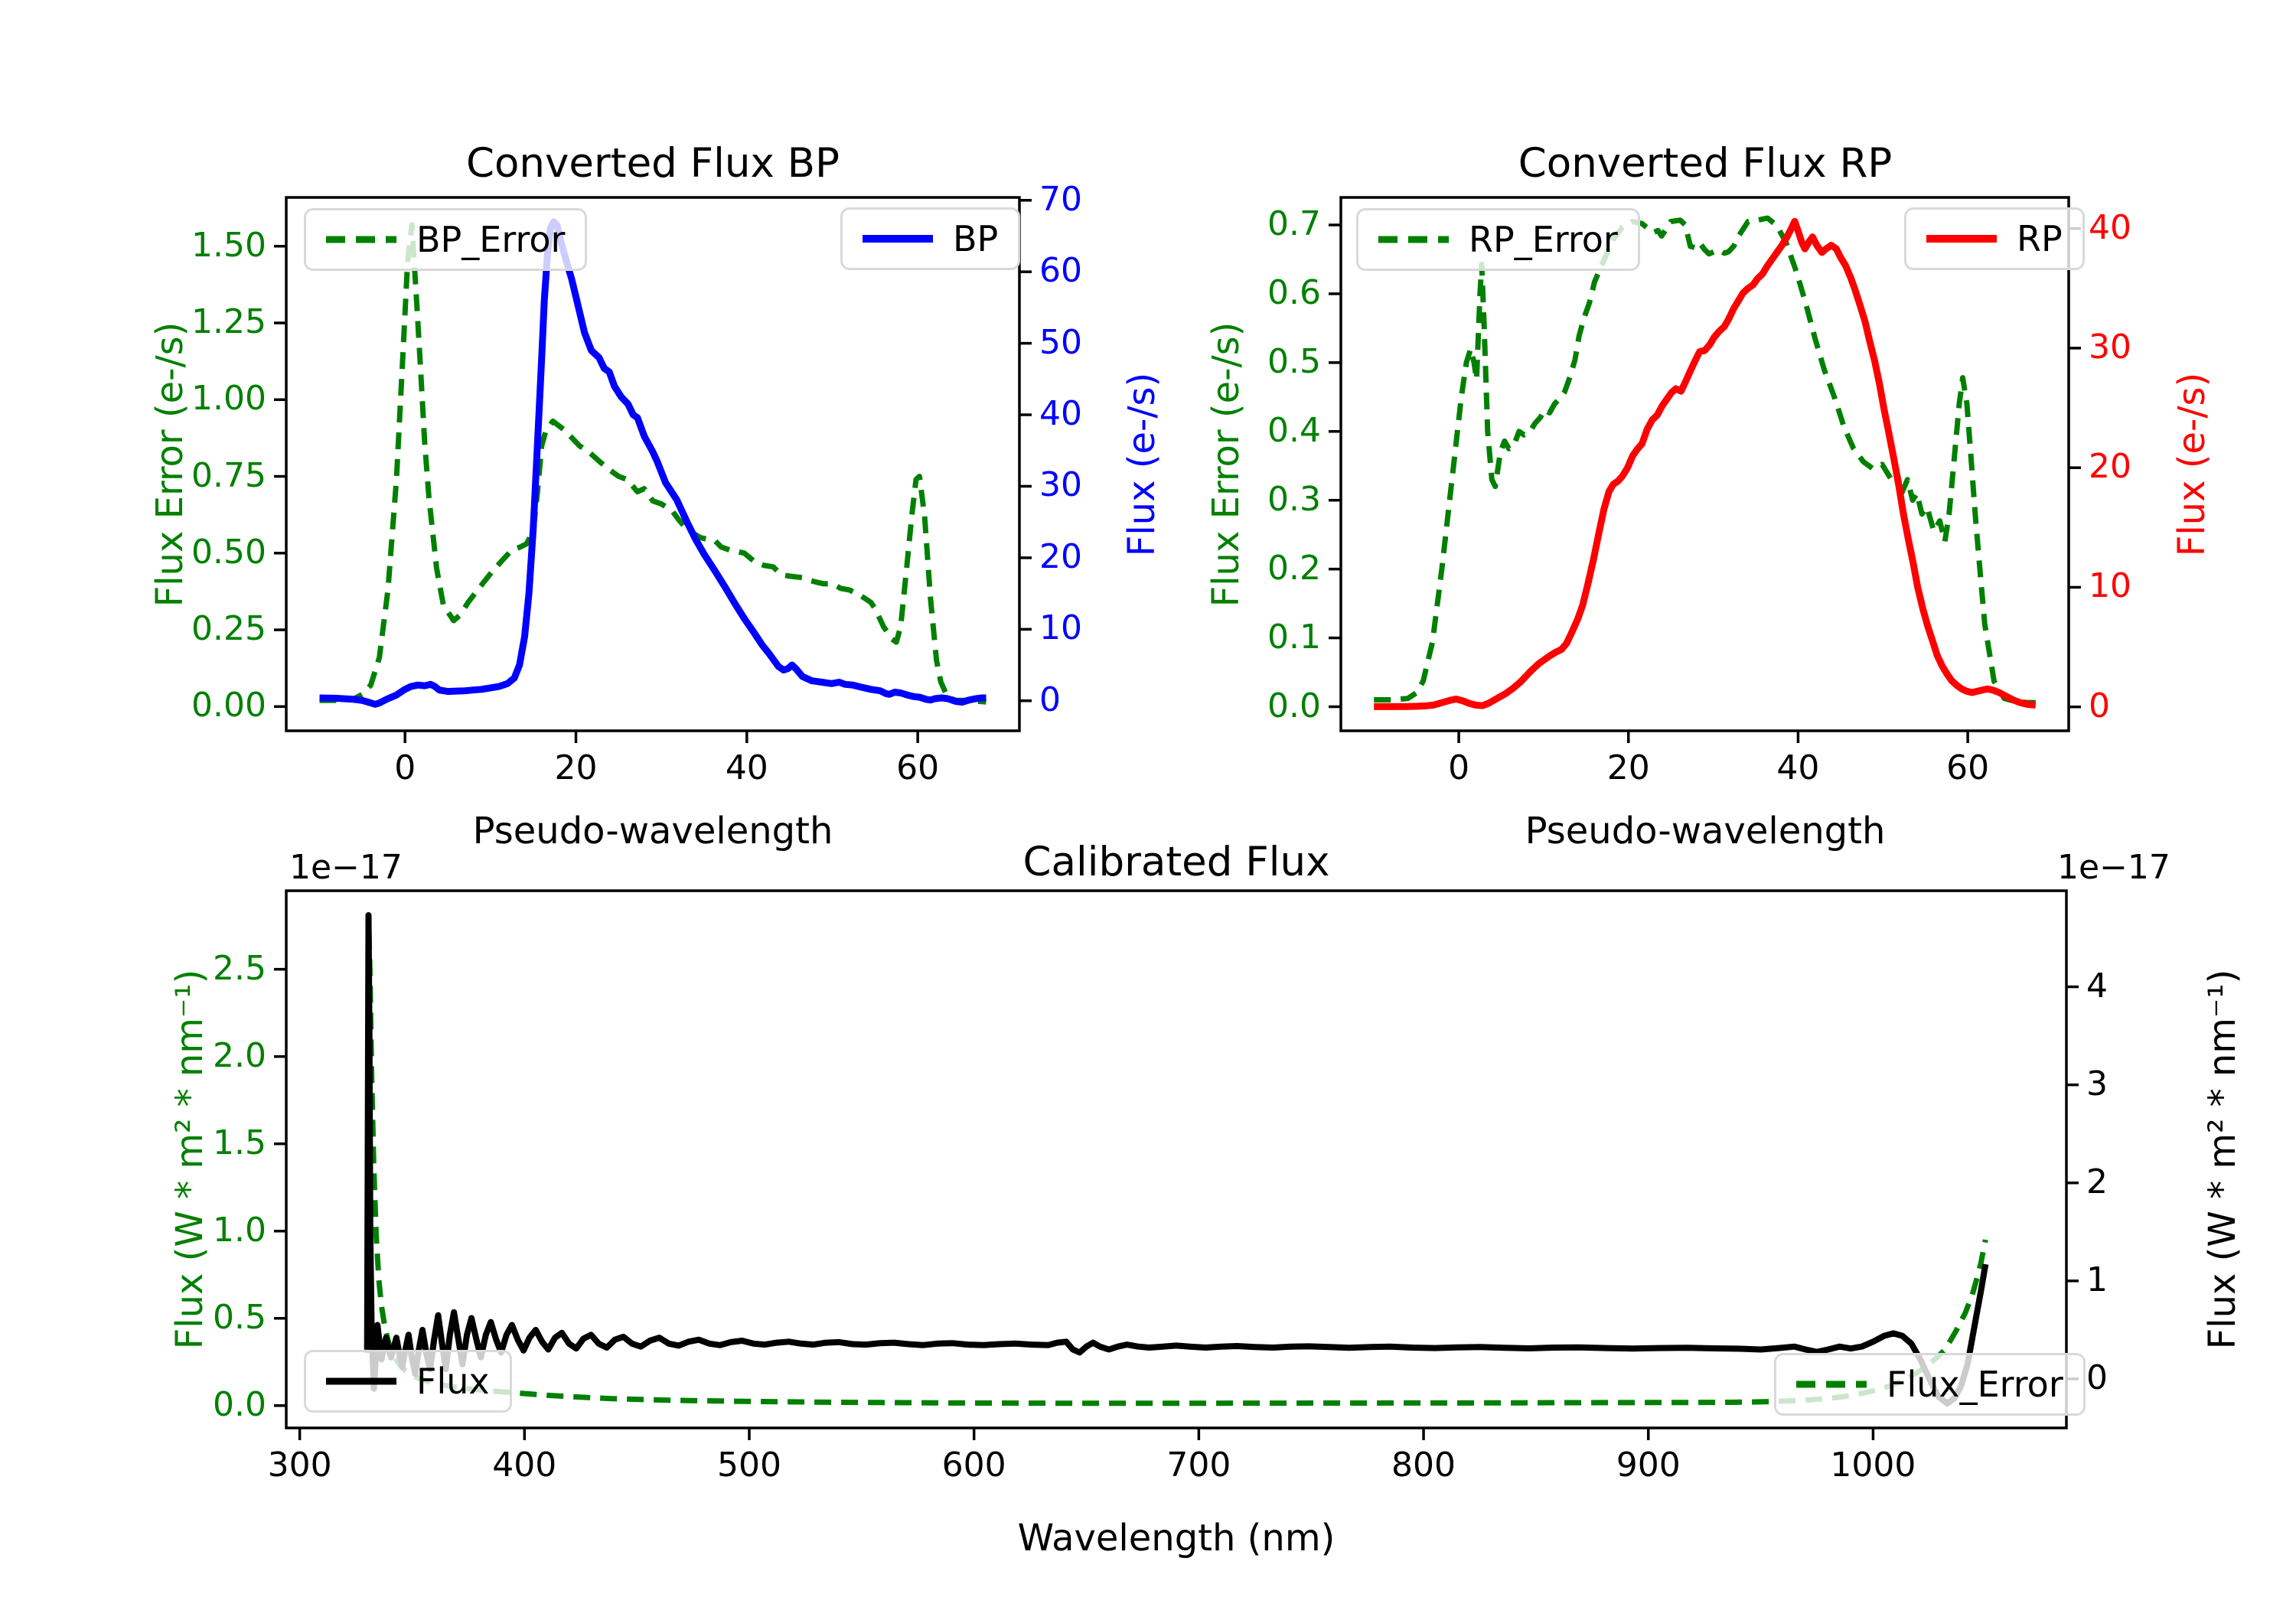 The width and height of the screenshot is (2296, 1607). I want to click on bp-series-bp, so click(653, 463).